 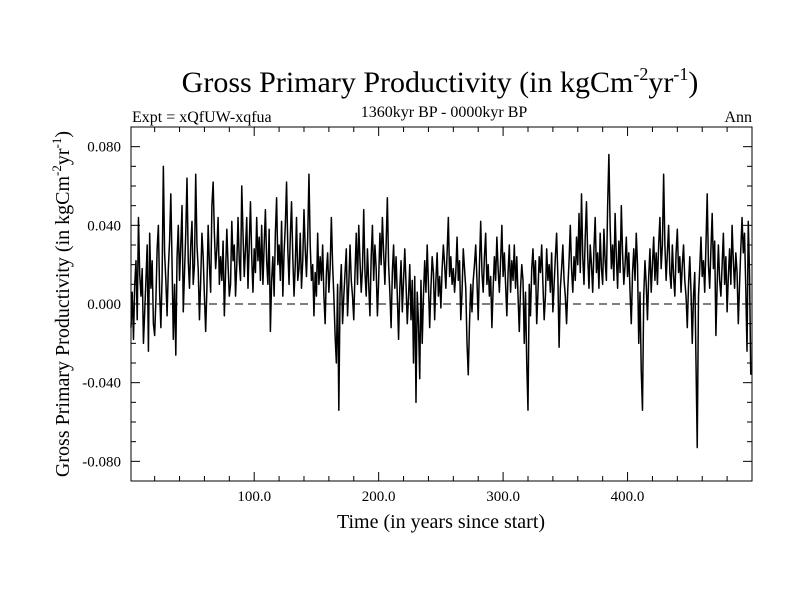 What do you see at coordinates (101, 462) in the screenshot?
I see `y-tick-label--0.080: -0.080` at bounding box center [101, 462].